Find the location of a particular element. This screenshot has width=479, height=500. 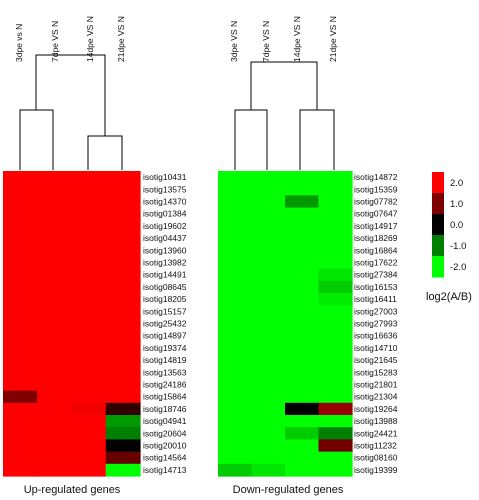

column-header: 3dpe vs N is located at coordinates (19, 43).